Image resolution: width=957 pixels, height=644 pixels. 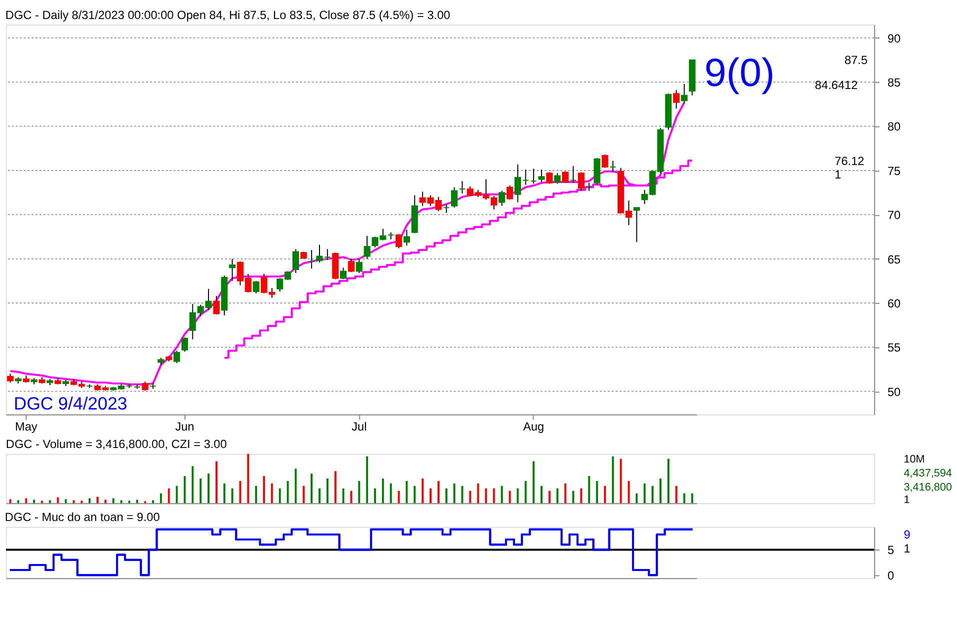 I want to click on y-tick-label: 75, so click(x=894, y=171).